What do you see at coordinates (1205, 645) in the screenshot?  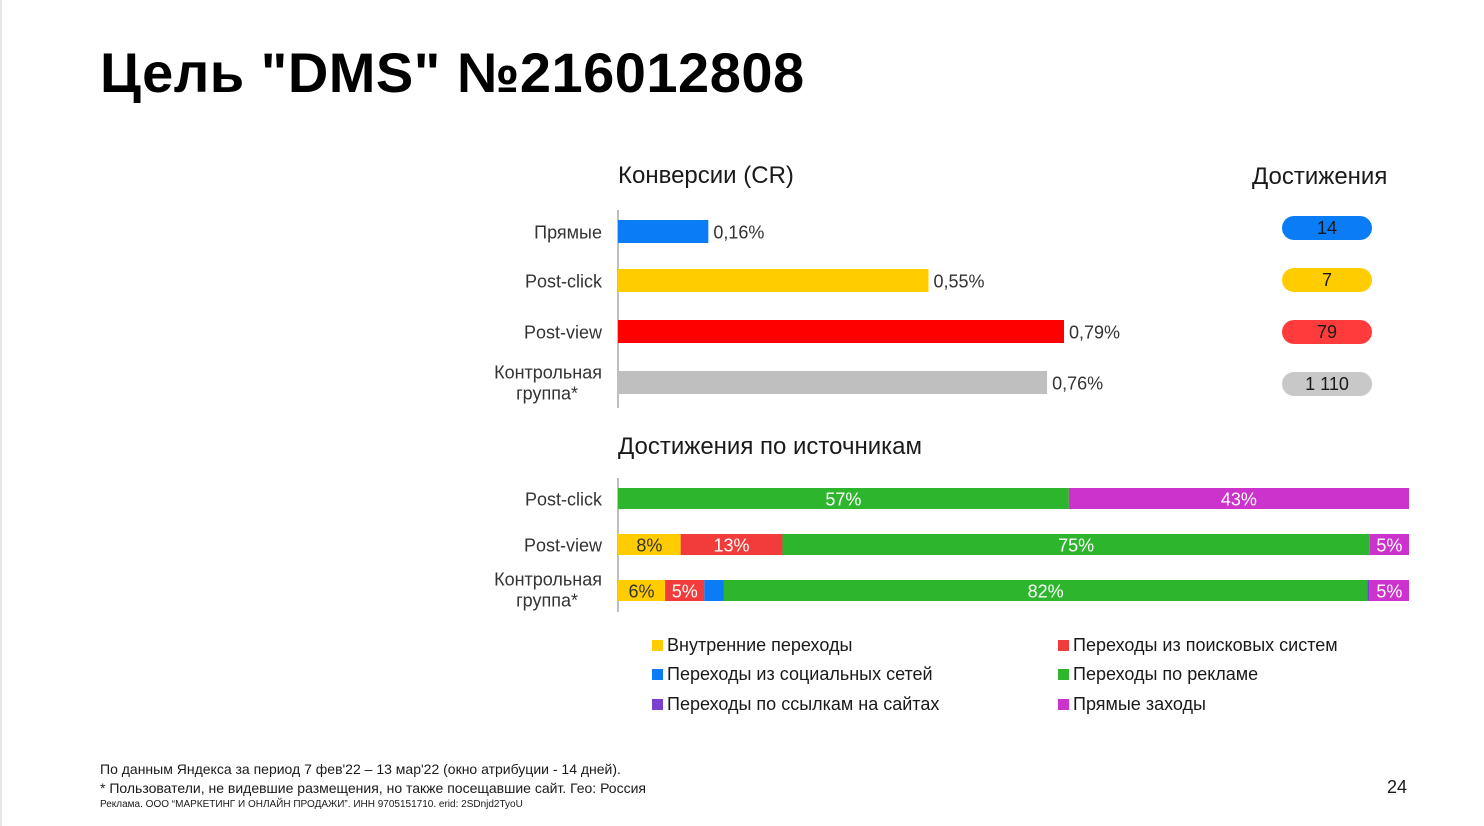 I see `legend-label-search: Переходы из поисковых систем` at bounding box center [1205, 645].